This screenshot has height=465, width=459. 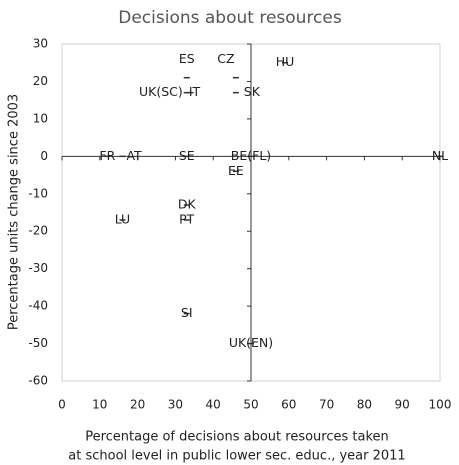 What do you see at coordinates (440, 405) in the screenshot?
I see `x-tick-label: 100` at bounding box center [440, 405].